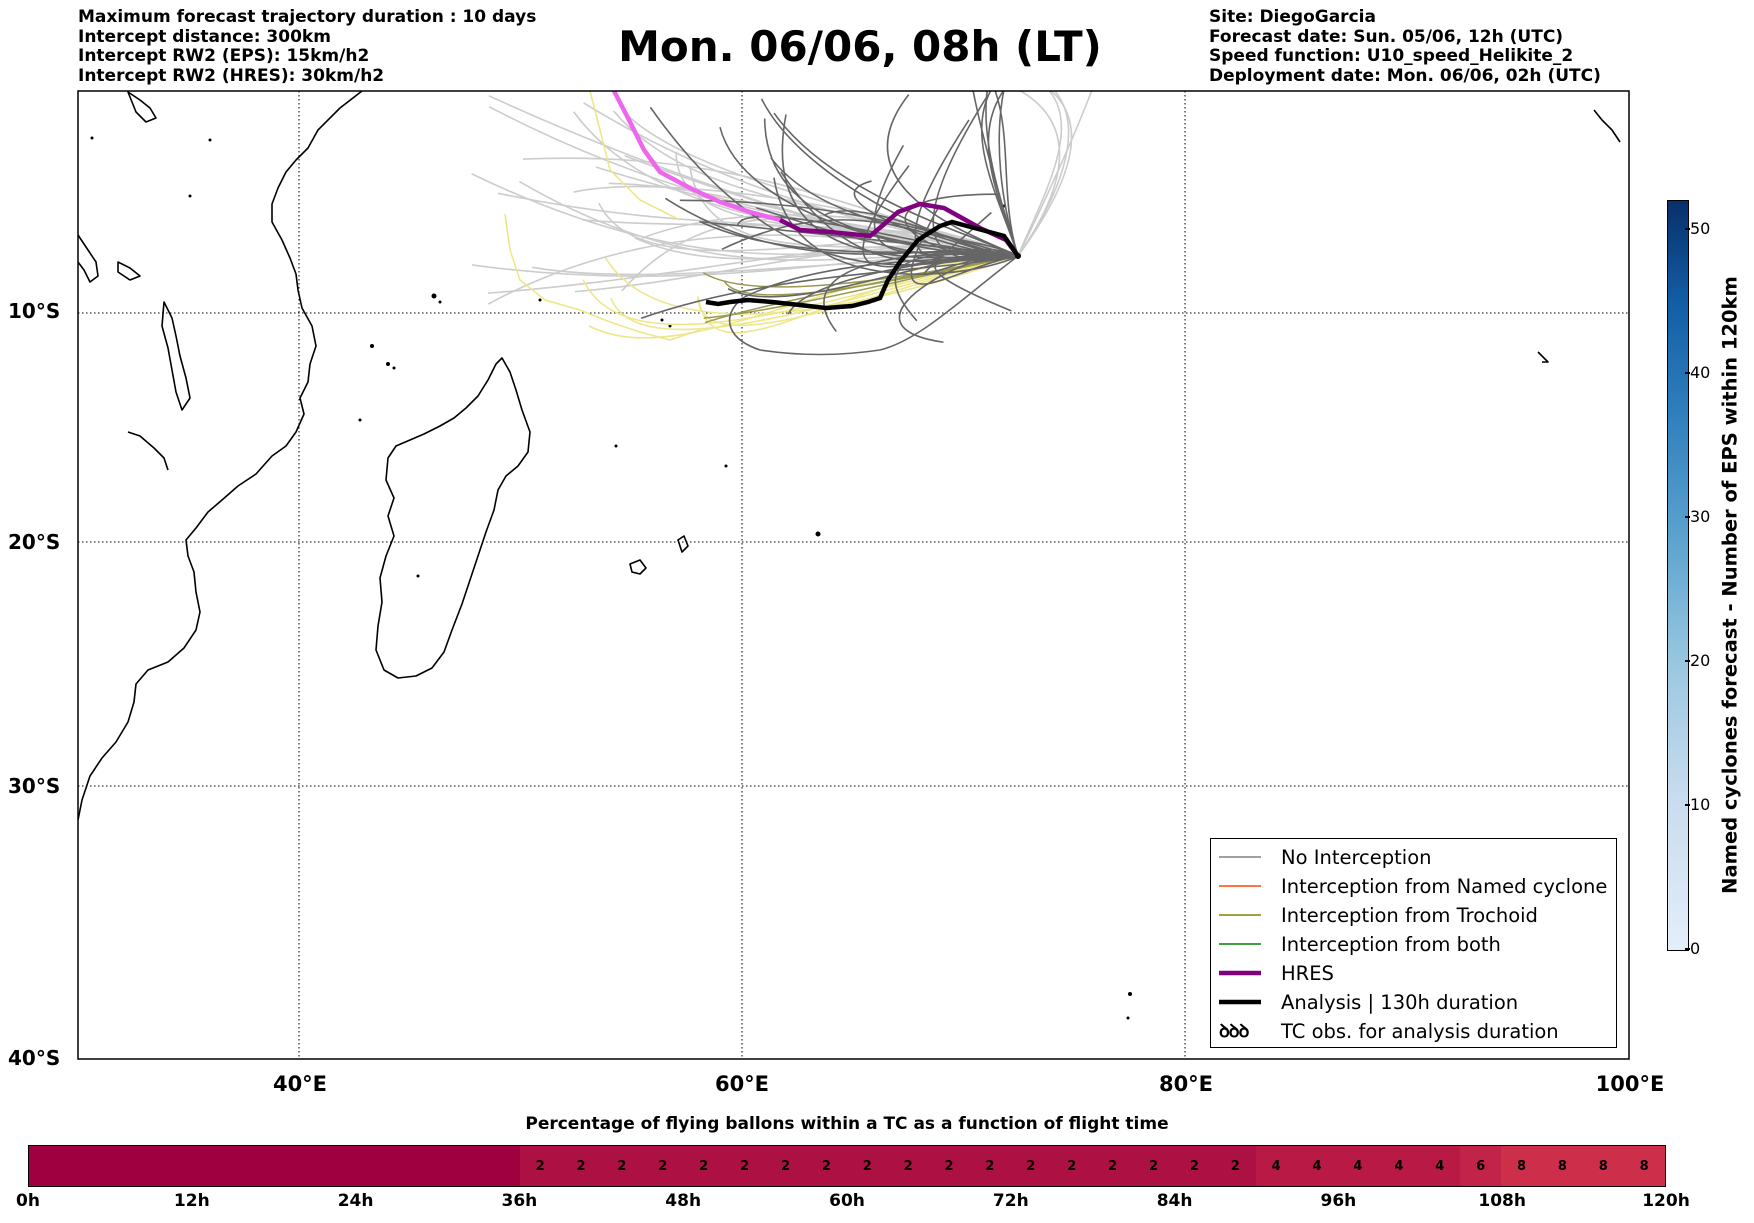 This screenshot has height=1223, width=1754. What do you see at coordinates (453, 518) in the screenshot?
I see `madagascar-coastline` at bounding box center [453, 518].